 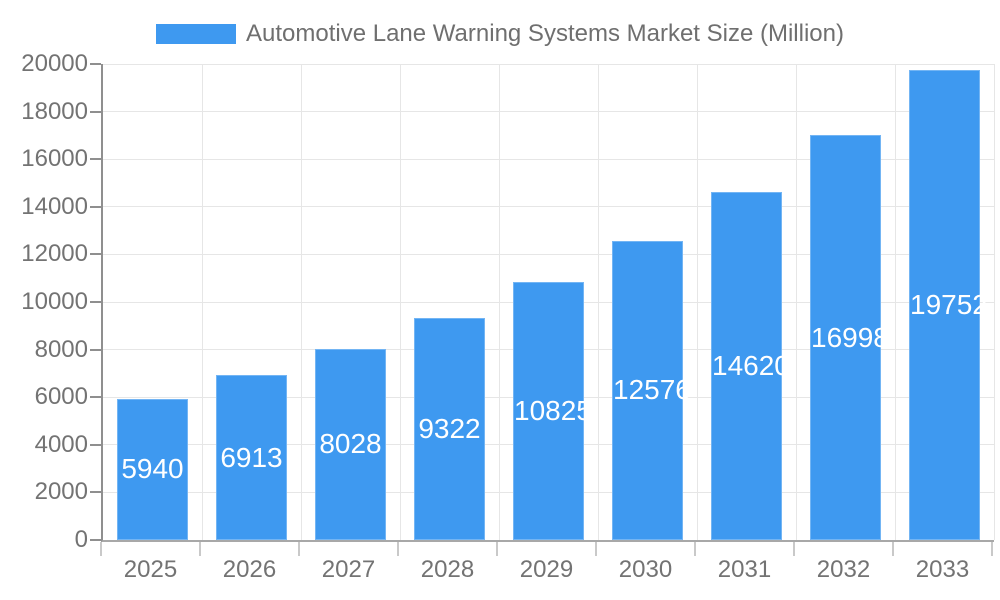 I want to click on x-tick-label: 2026, so click(x=249, y=569).